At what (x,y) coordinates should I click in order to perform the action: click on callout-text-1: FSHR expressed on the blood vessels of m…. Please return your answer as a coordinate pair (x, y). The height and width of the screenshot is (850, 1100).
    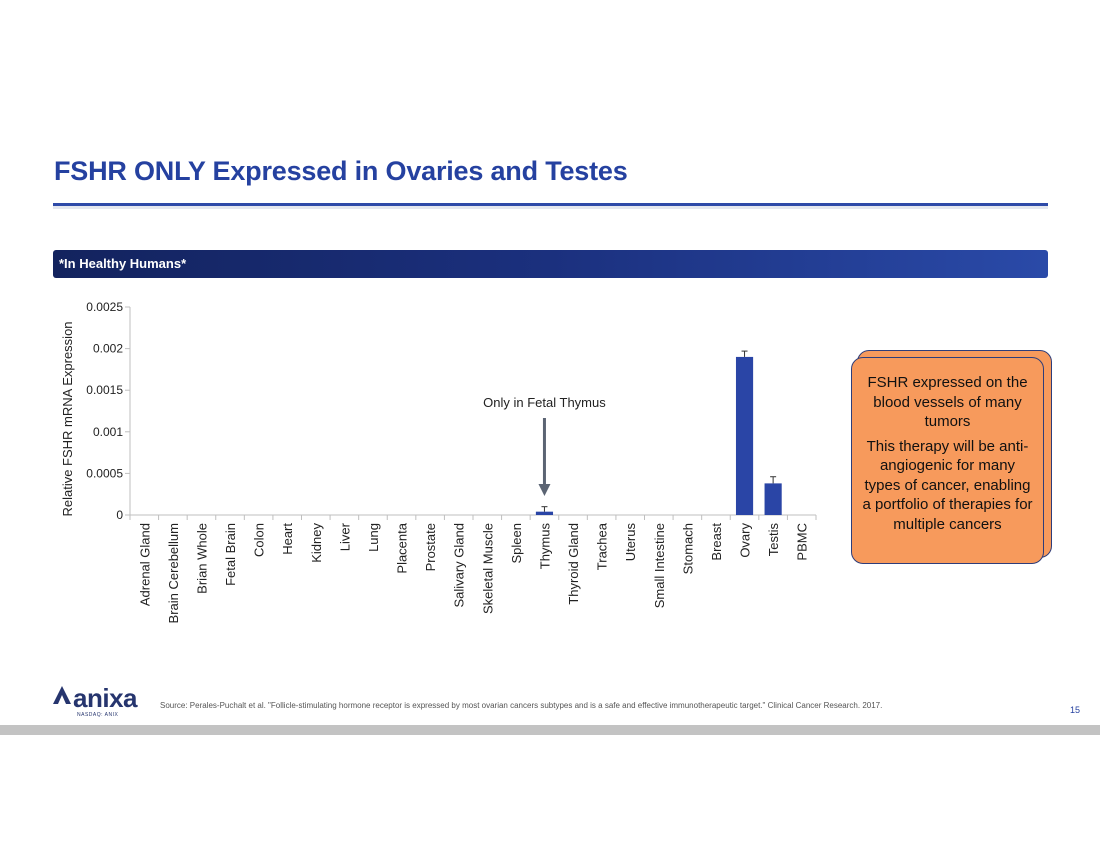
    Looking at the image, I should click on (947, 402).